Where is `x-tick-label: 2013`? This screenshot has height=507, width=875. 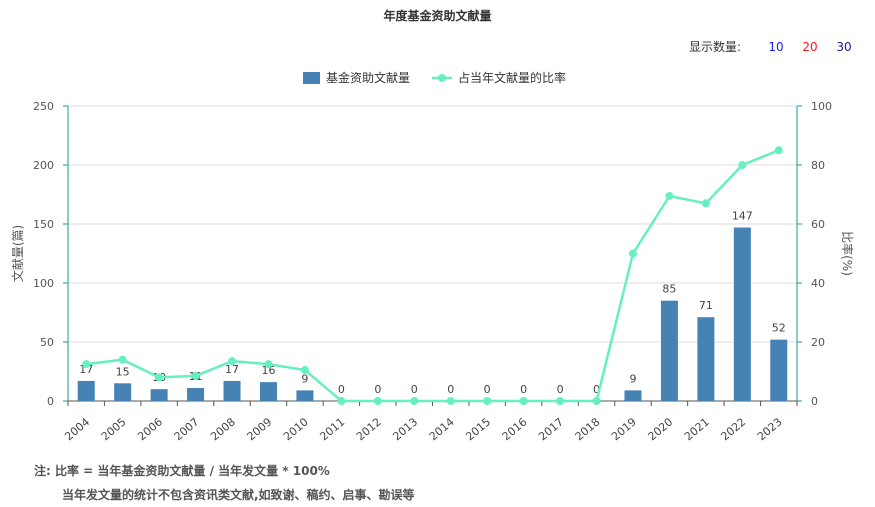
x-tick-label: 2013 is located at coordinates (405, 429).